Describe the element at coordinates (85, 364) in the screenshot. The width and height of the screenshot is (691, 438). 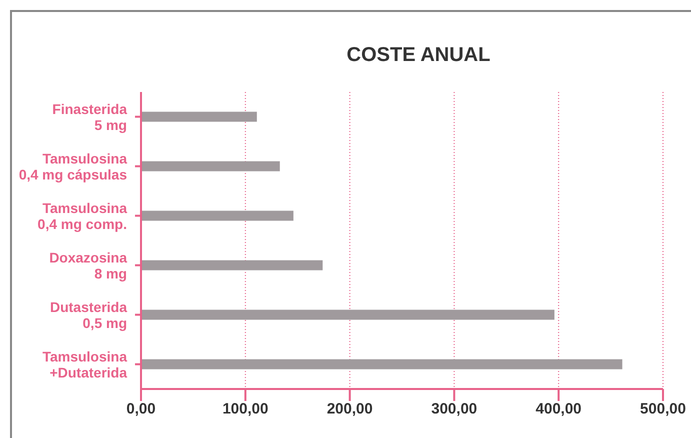
I see `y-tick-label: Tamsulosina +Dutaterida` at that location.